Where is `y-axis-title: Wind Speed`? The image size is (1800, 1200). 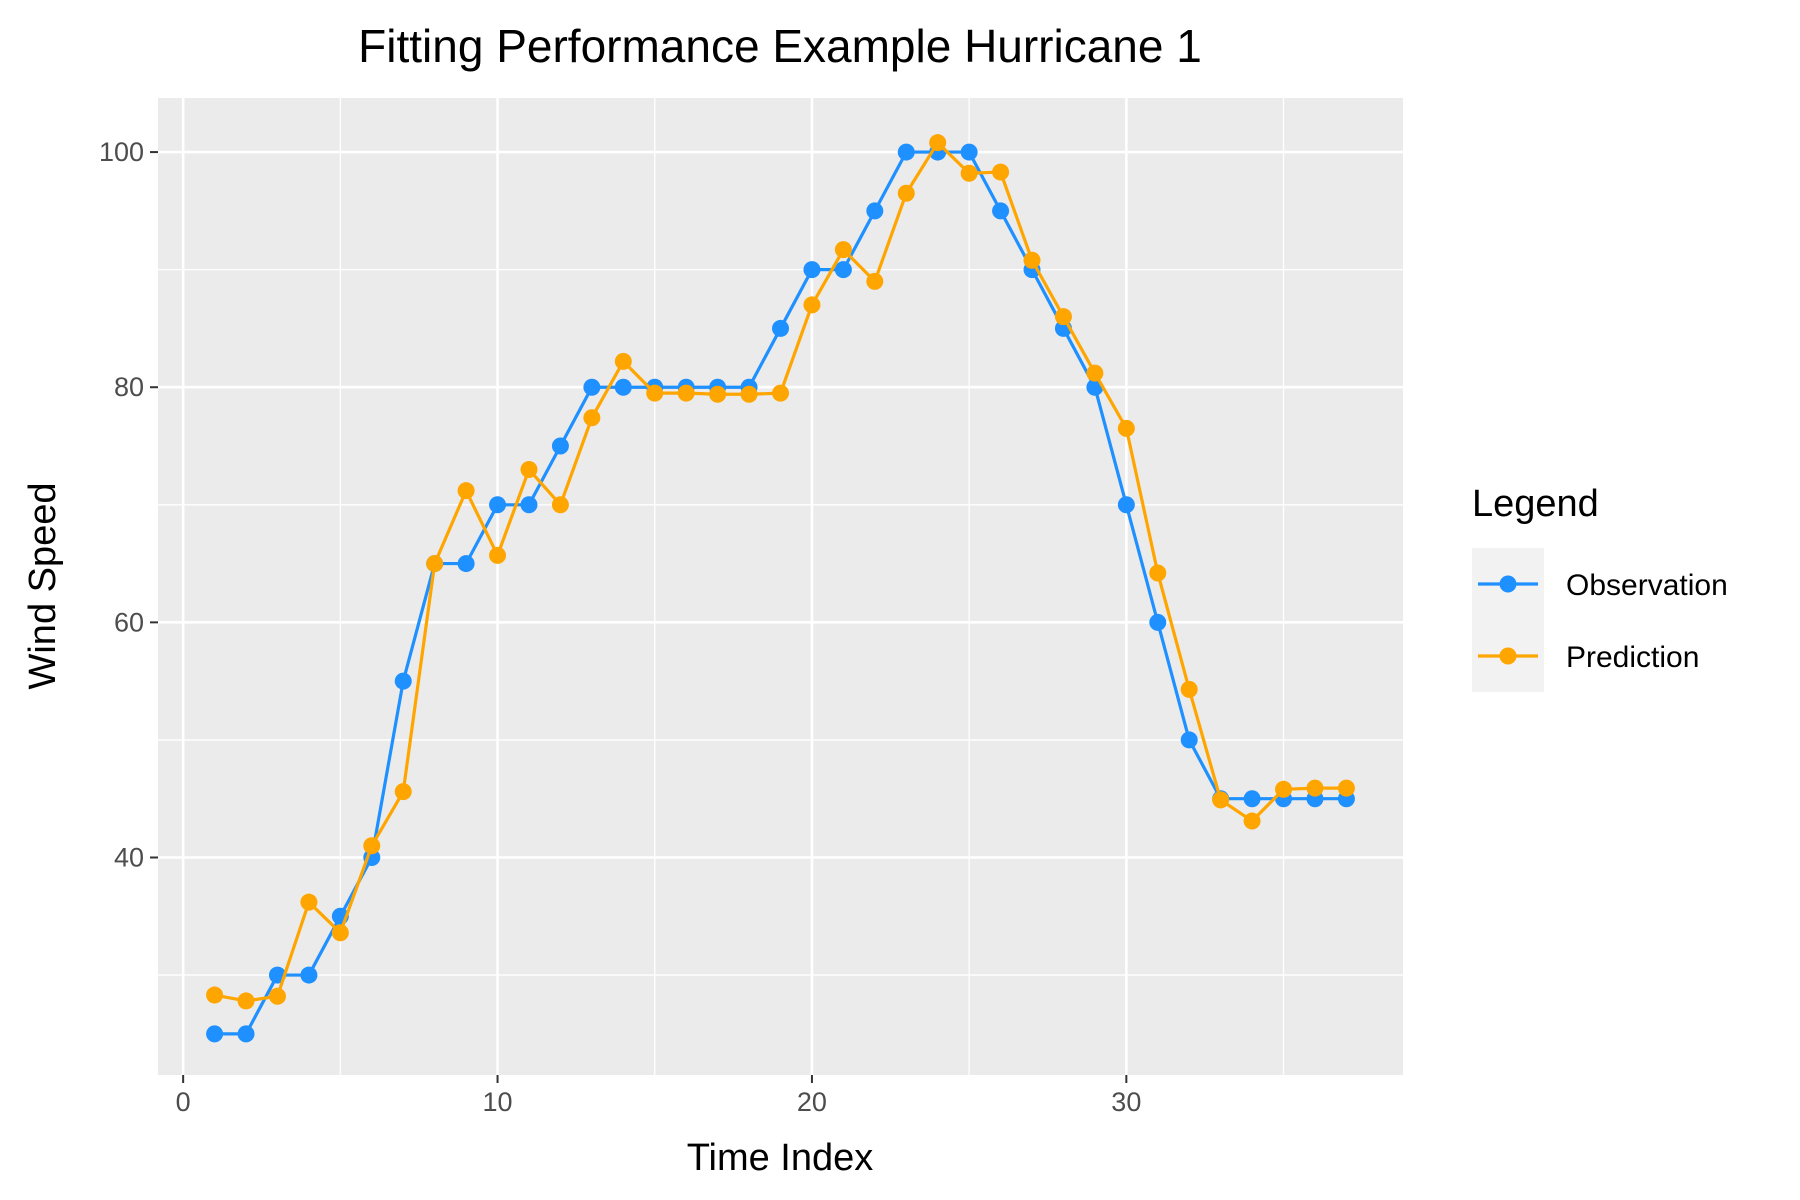 y-axis-title: Wind Speed is located at coordinates (43, 585).